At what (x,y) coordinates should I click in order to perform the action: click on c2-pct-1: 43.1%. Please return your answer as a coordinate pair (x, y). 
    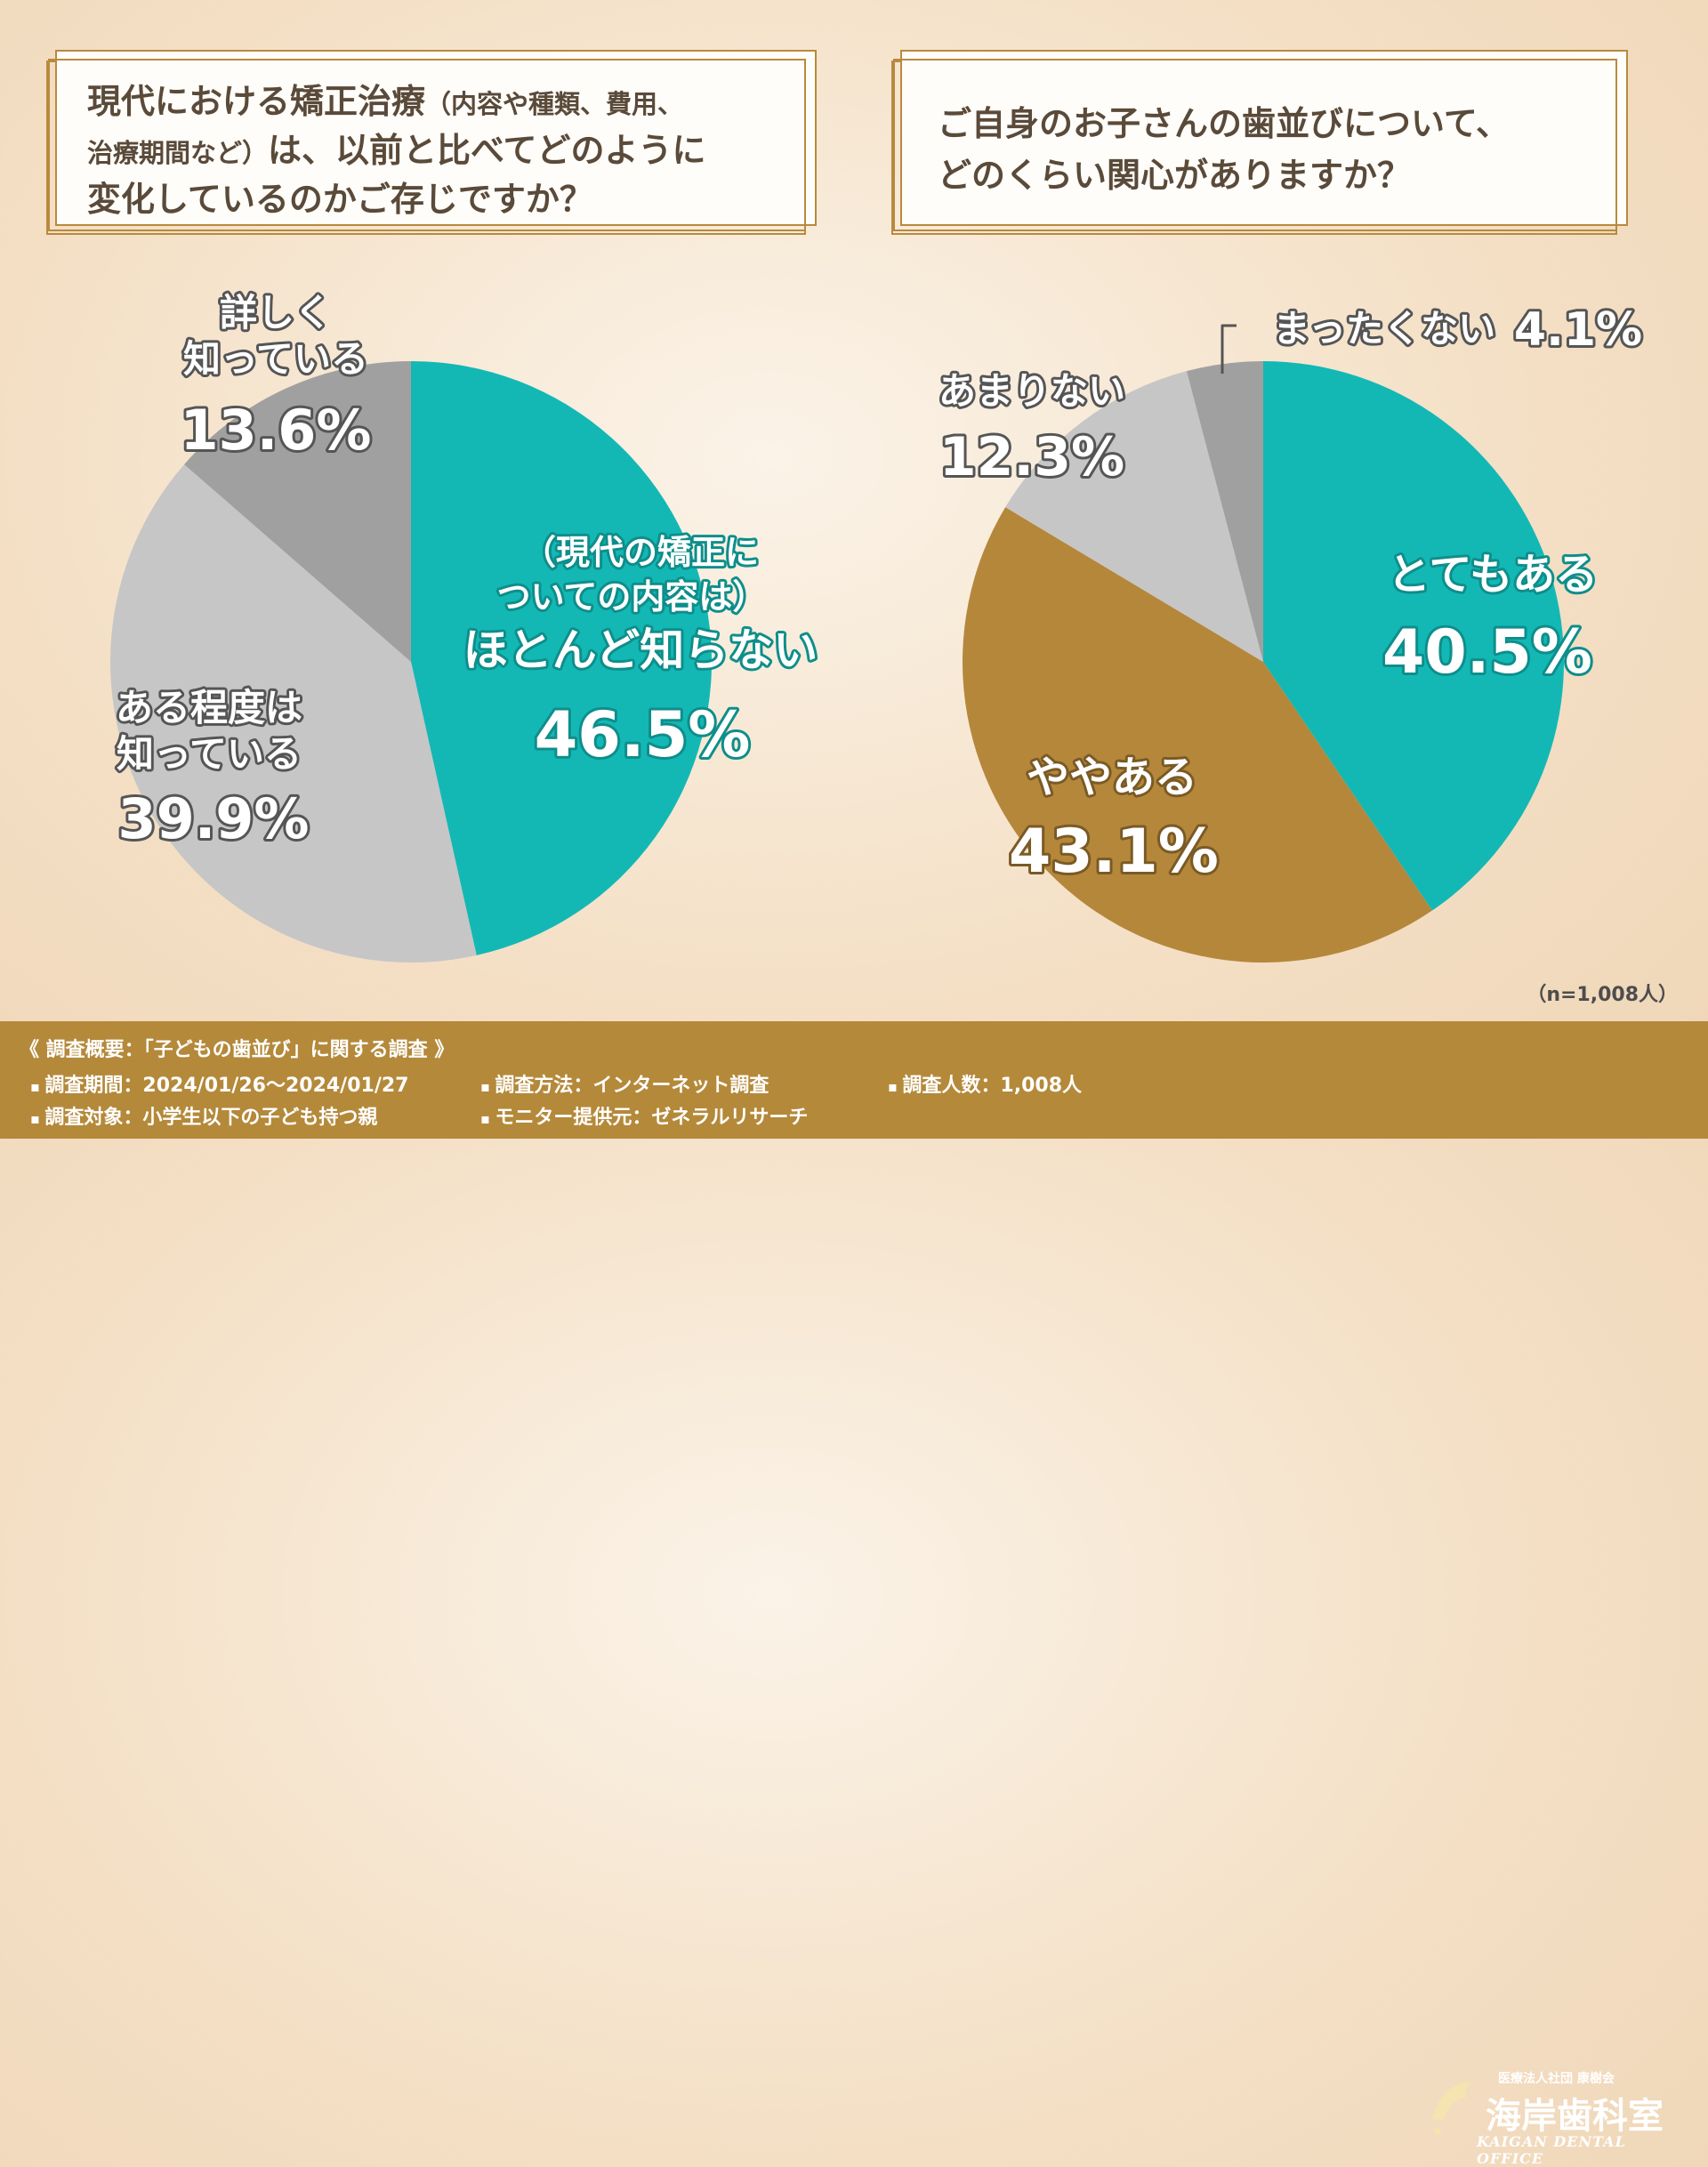
    Looking at the image, I should click on (1114, 852).